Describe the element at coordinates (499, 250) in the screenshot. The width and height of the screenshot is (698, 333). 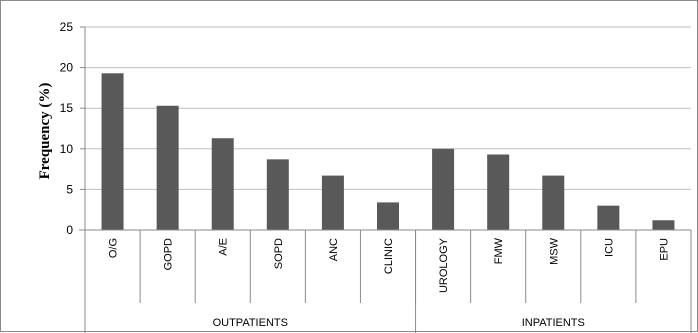
I see `x-tick-label: FMW` at that location.